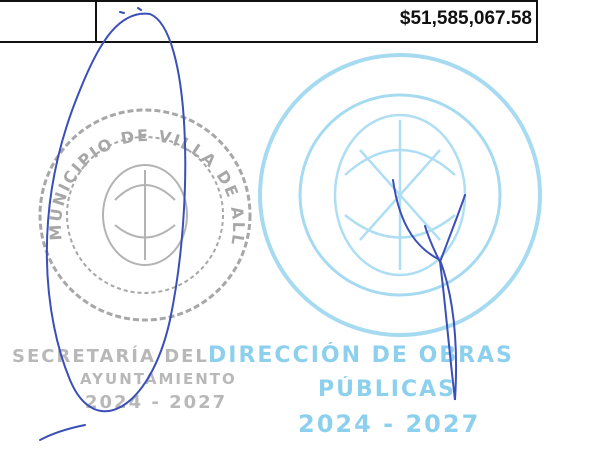  Describe the element at coordinates (62, 432) in the screenshot. I see `signature-left-tail` at that location.